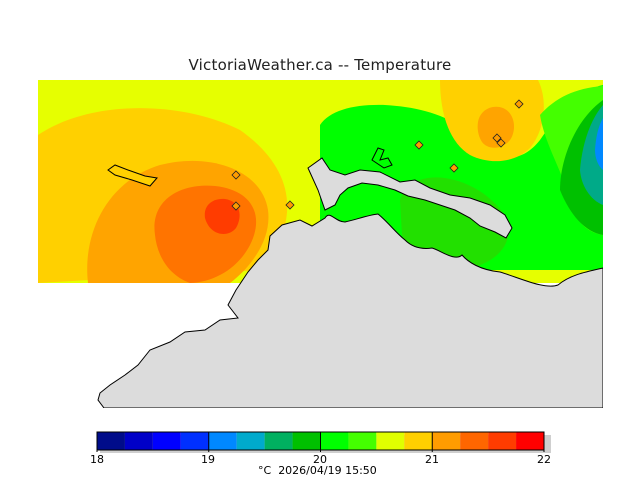 The image size is (640, 480). I want to click on coastline-peninsula, so click(410, 198).